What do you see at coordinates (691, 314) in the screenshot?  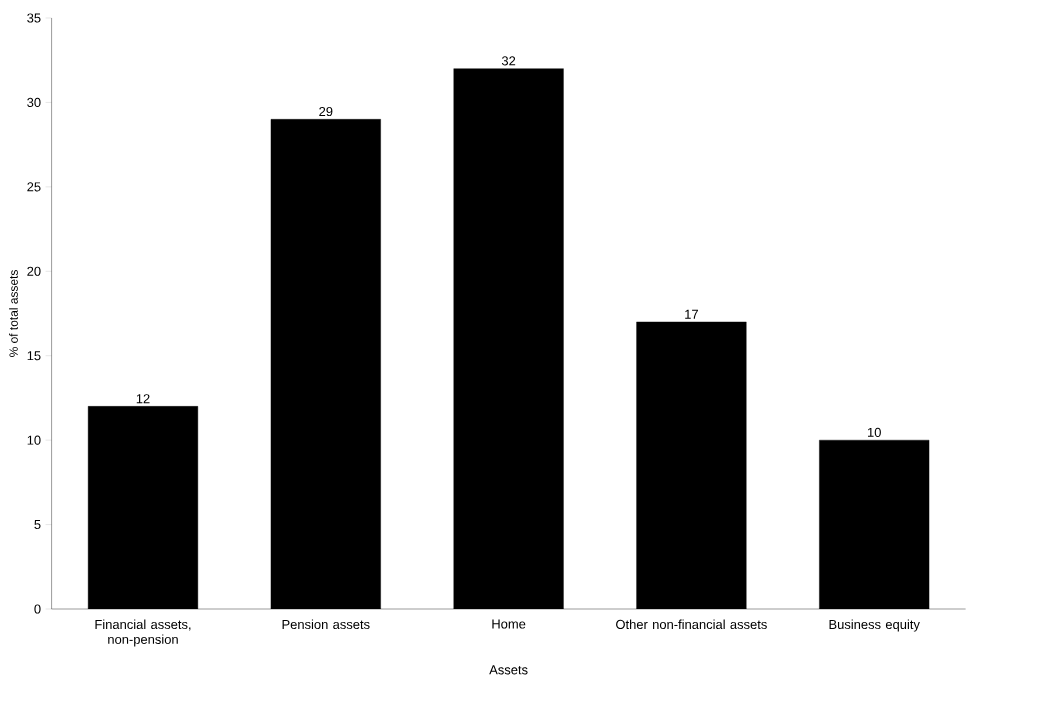 I see `data-label: 17` at bounding box center [691, 314].